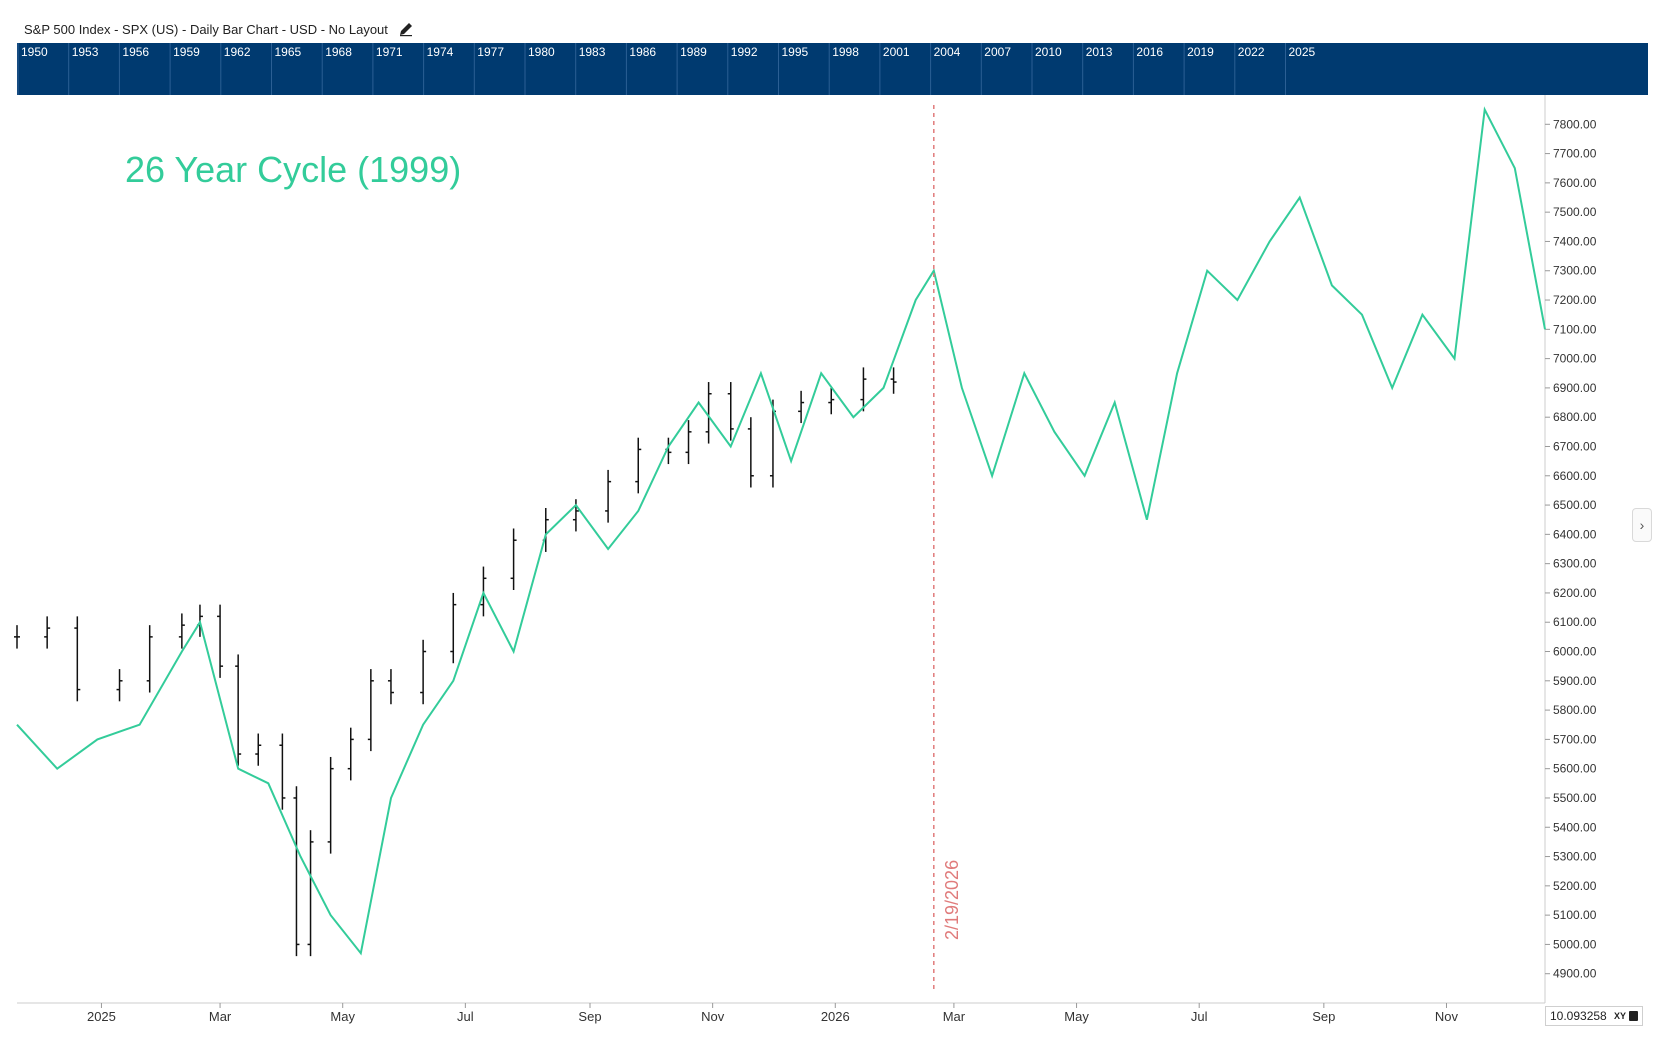 Image resolution: width=1656 pixels, height=1042 pixels. Describe the element at coordinates (1575, 857) in the screenshot. I see `y-tick-label: 5300.00` at that location.